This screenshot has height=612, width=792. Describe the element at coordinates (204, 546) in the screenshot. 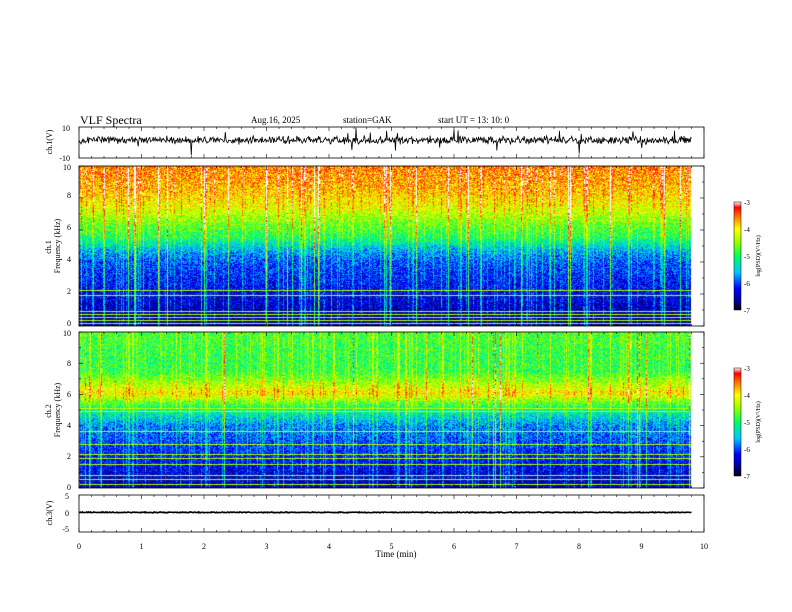

I see `time-tick-2: 2` at that location.